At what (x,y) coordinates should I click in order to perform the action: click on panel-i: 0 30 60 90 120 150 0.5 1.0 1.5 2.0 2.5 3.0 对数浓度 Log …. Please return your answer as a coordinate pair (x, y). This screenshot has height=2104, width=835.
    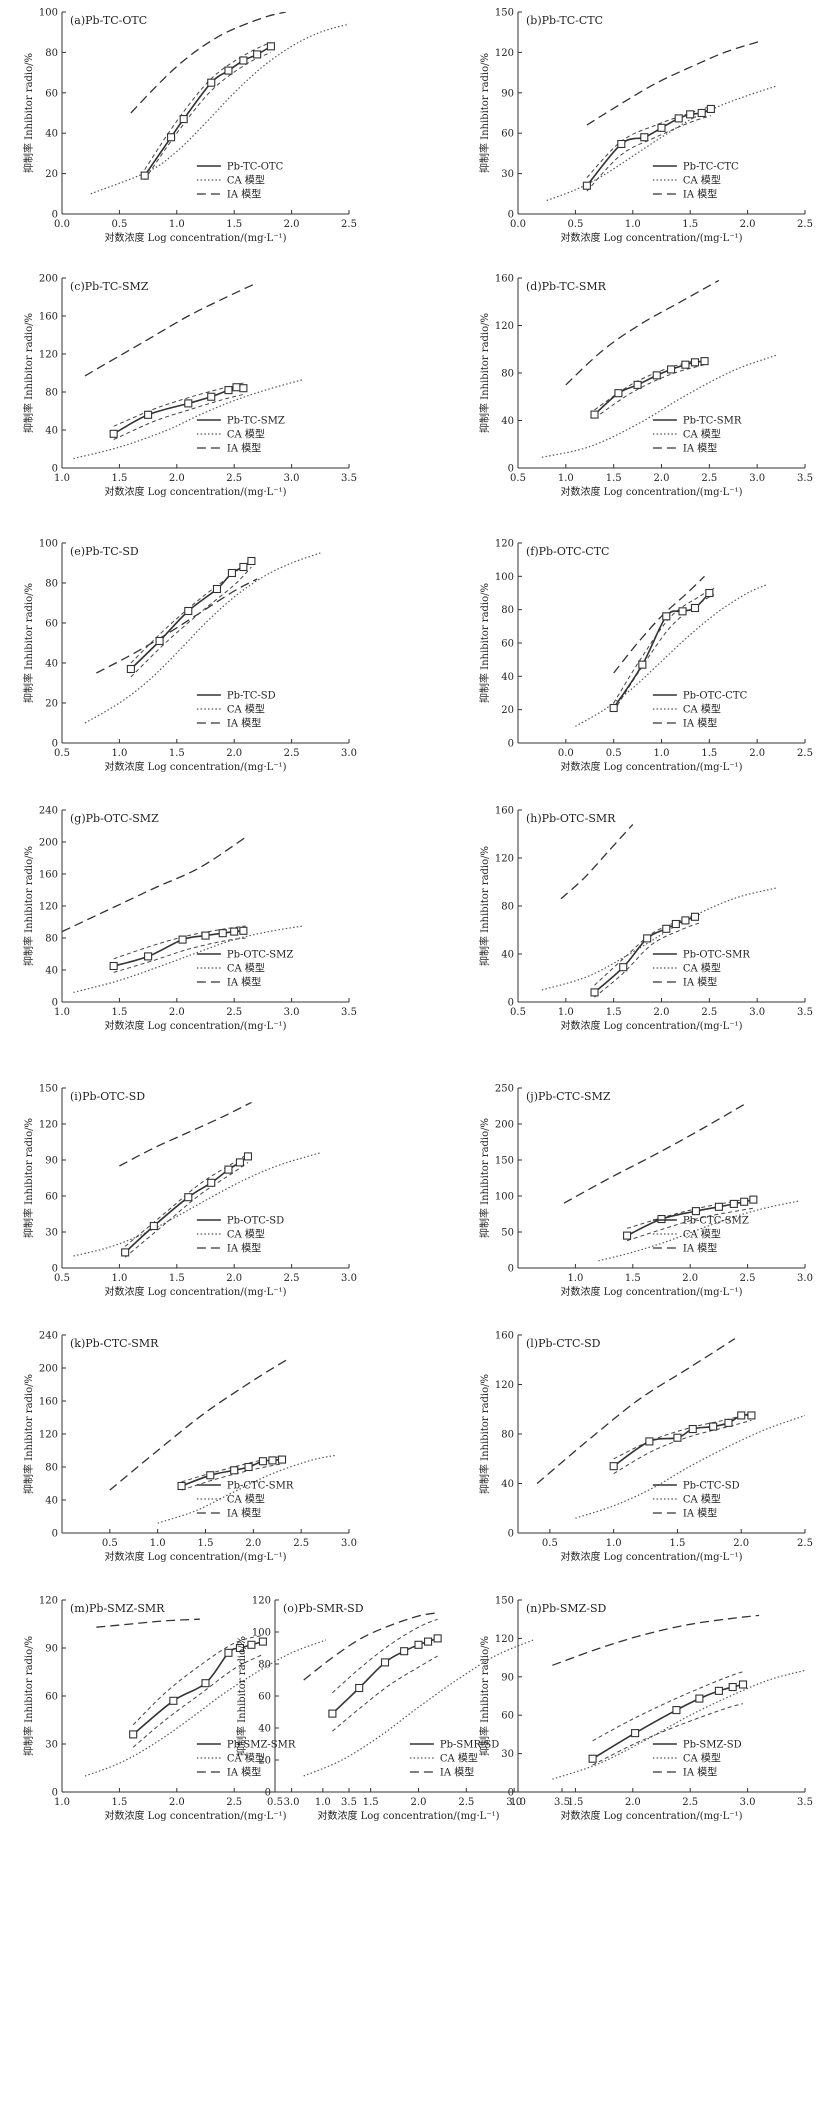
    Looking at the image, I should click on (189, 1191).